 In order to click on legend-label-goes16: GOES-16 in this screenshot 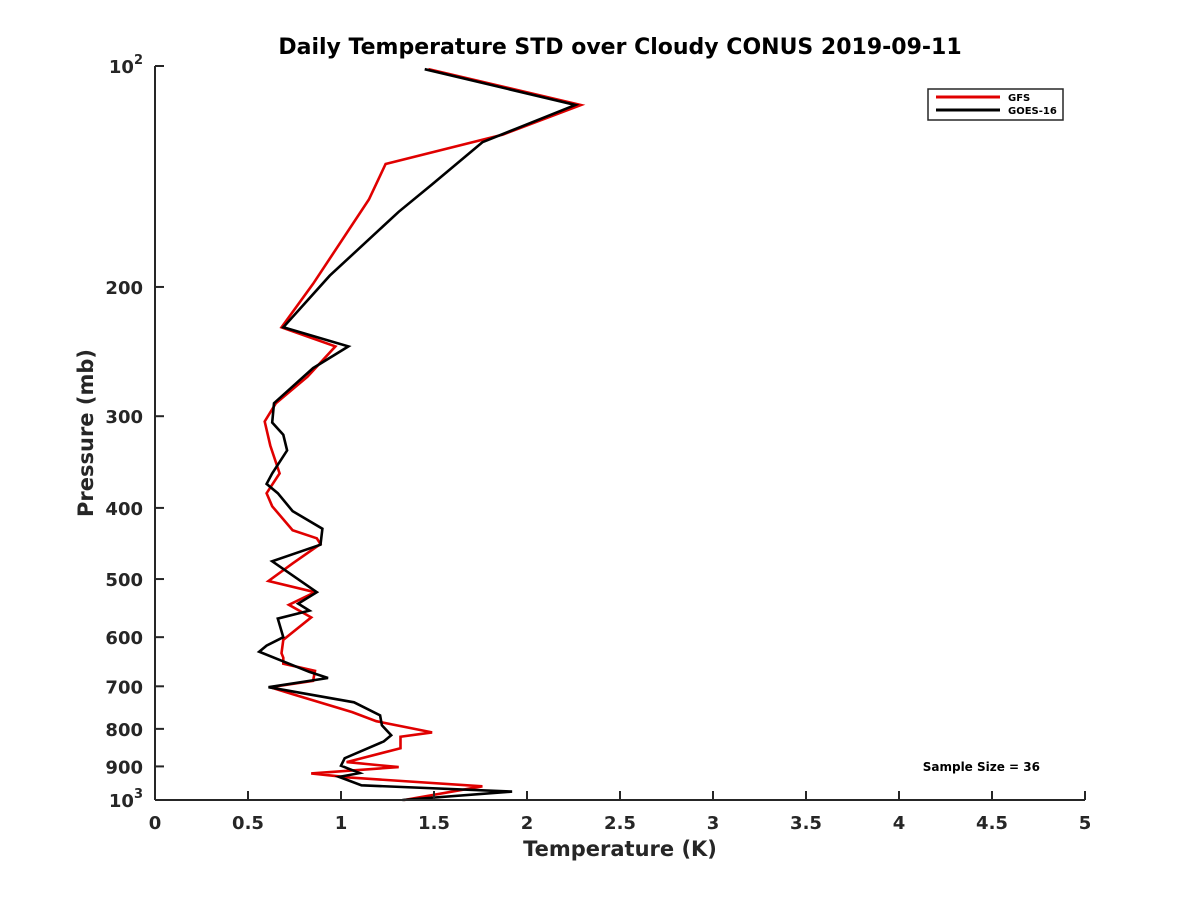, I will do `click(1032, 111)`.